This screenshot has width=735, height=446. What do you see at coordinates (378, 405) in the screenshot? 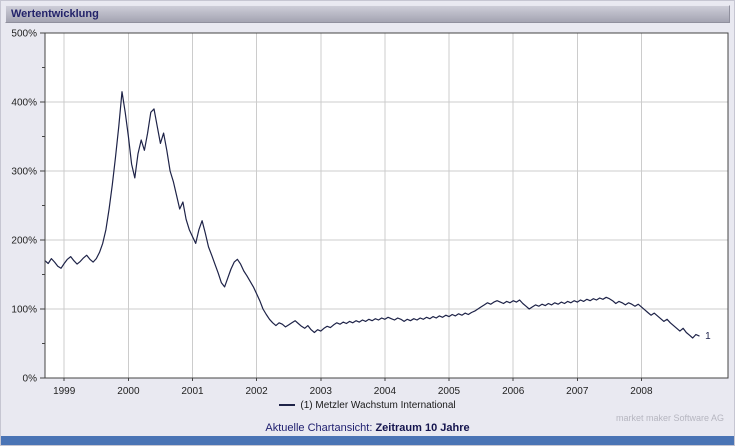
I see `legend-series-label: (1) Metzler Wachstum International` at bounding box center [378, 405].